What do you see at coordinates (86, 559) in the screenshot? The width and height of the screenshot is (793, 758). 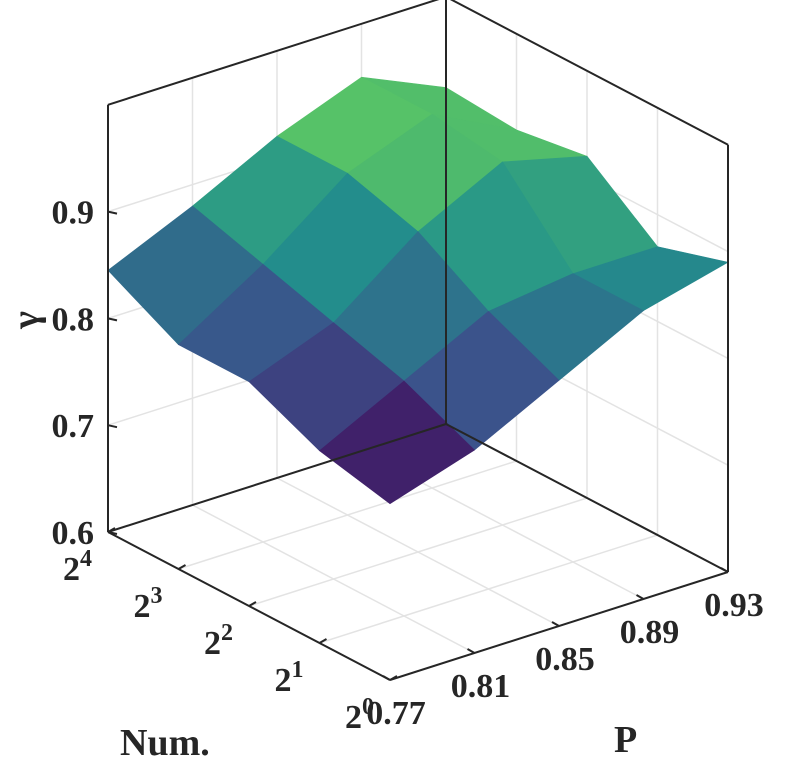 I see `y-tick-exponent: 4` at bounding box center [86, 559].